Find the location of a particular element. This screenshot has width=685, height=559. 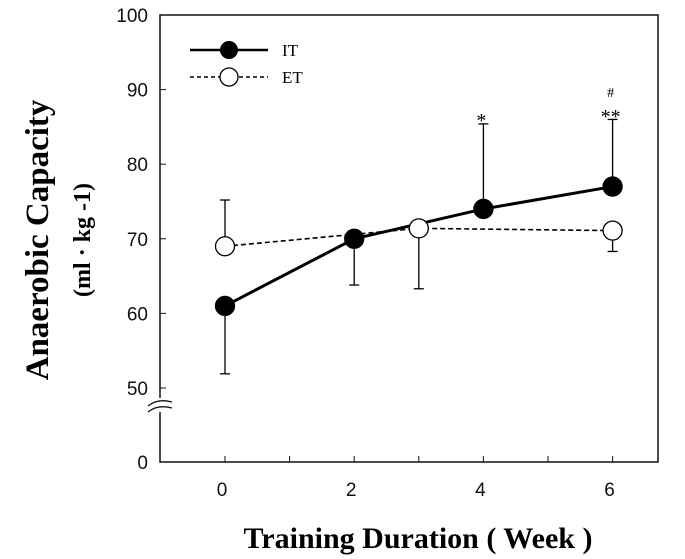

legend-label-it: IT is located at coordinates (290, 50).